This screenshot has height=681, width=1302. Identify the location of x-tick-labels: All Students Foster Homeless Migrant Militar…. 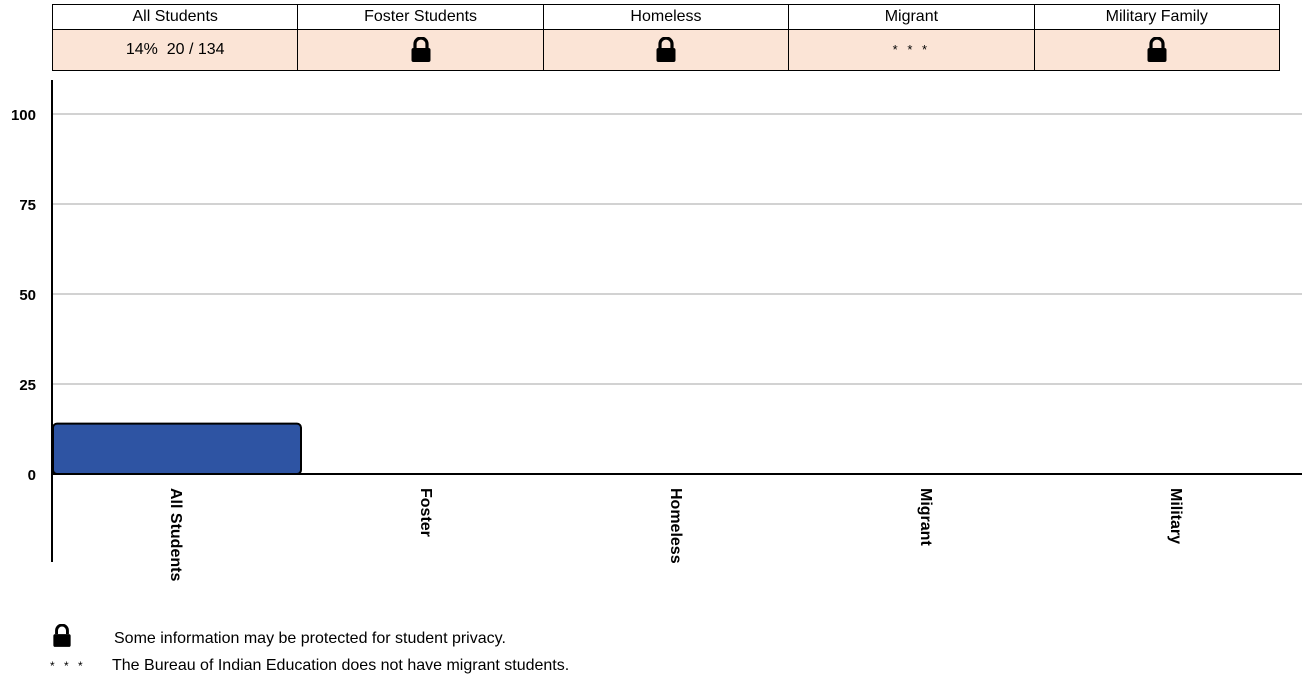
(675, 534).